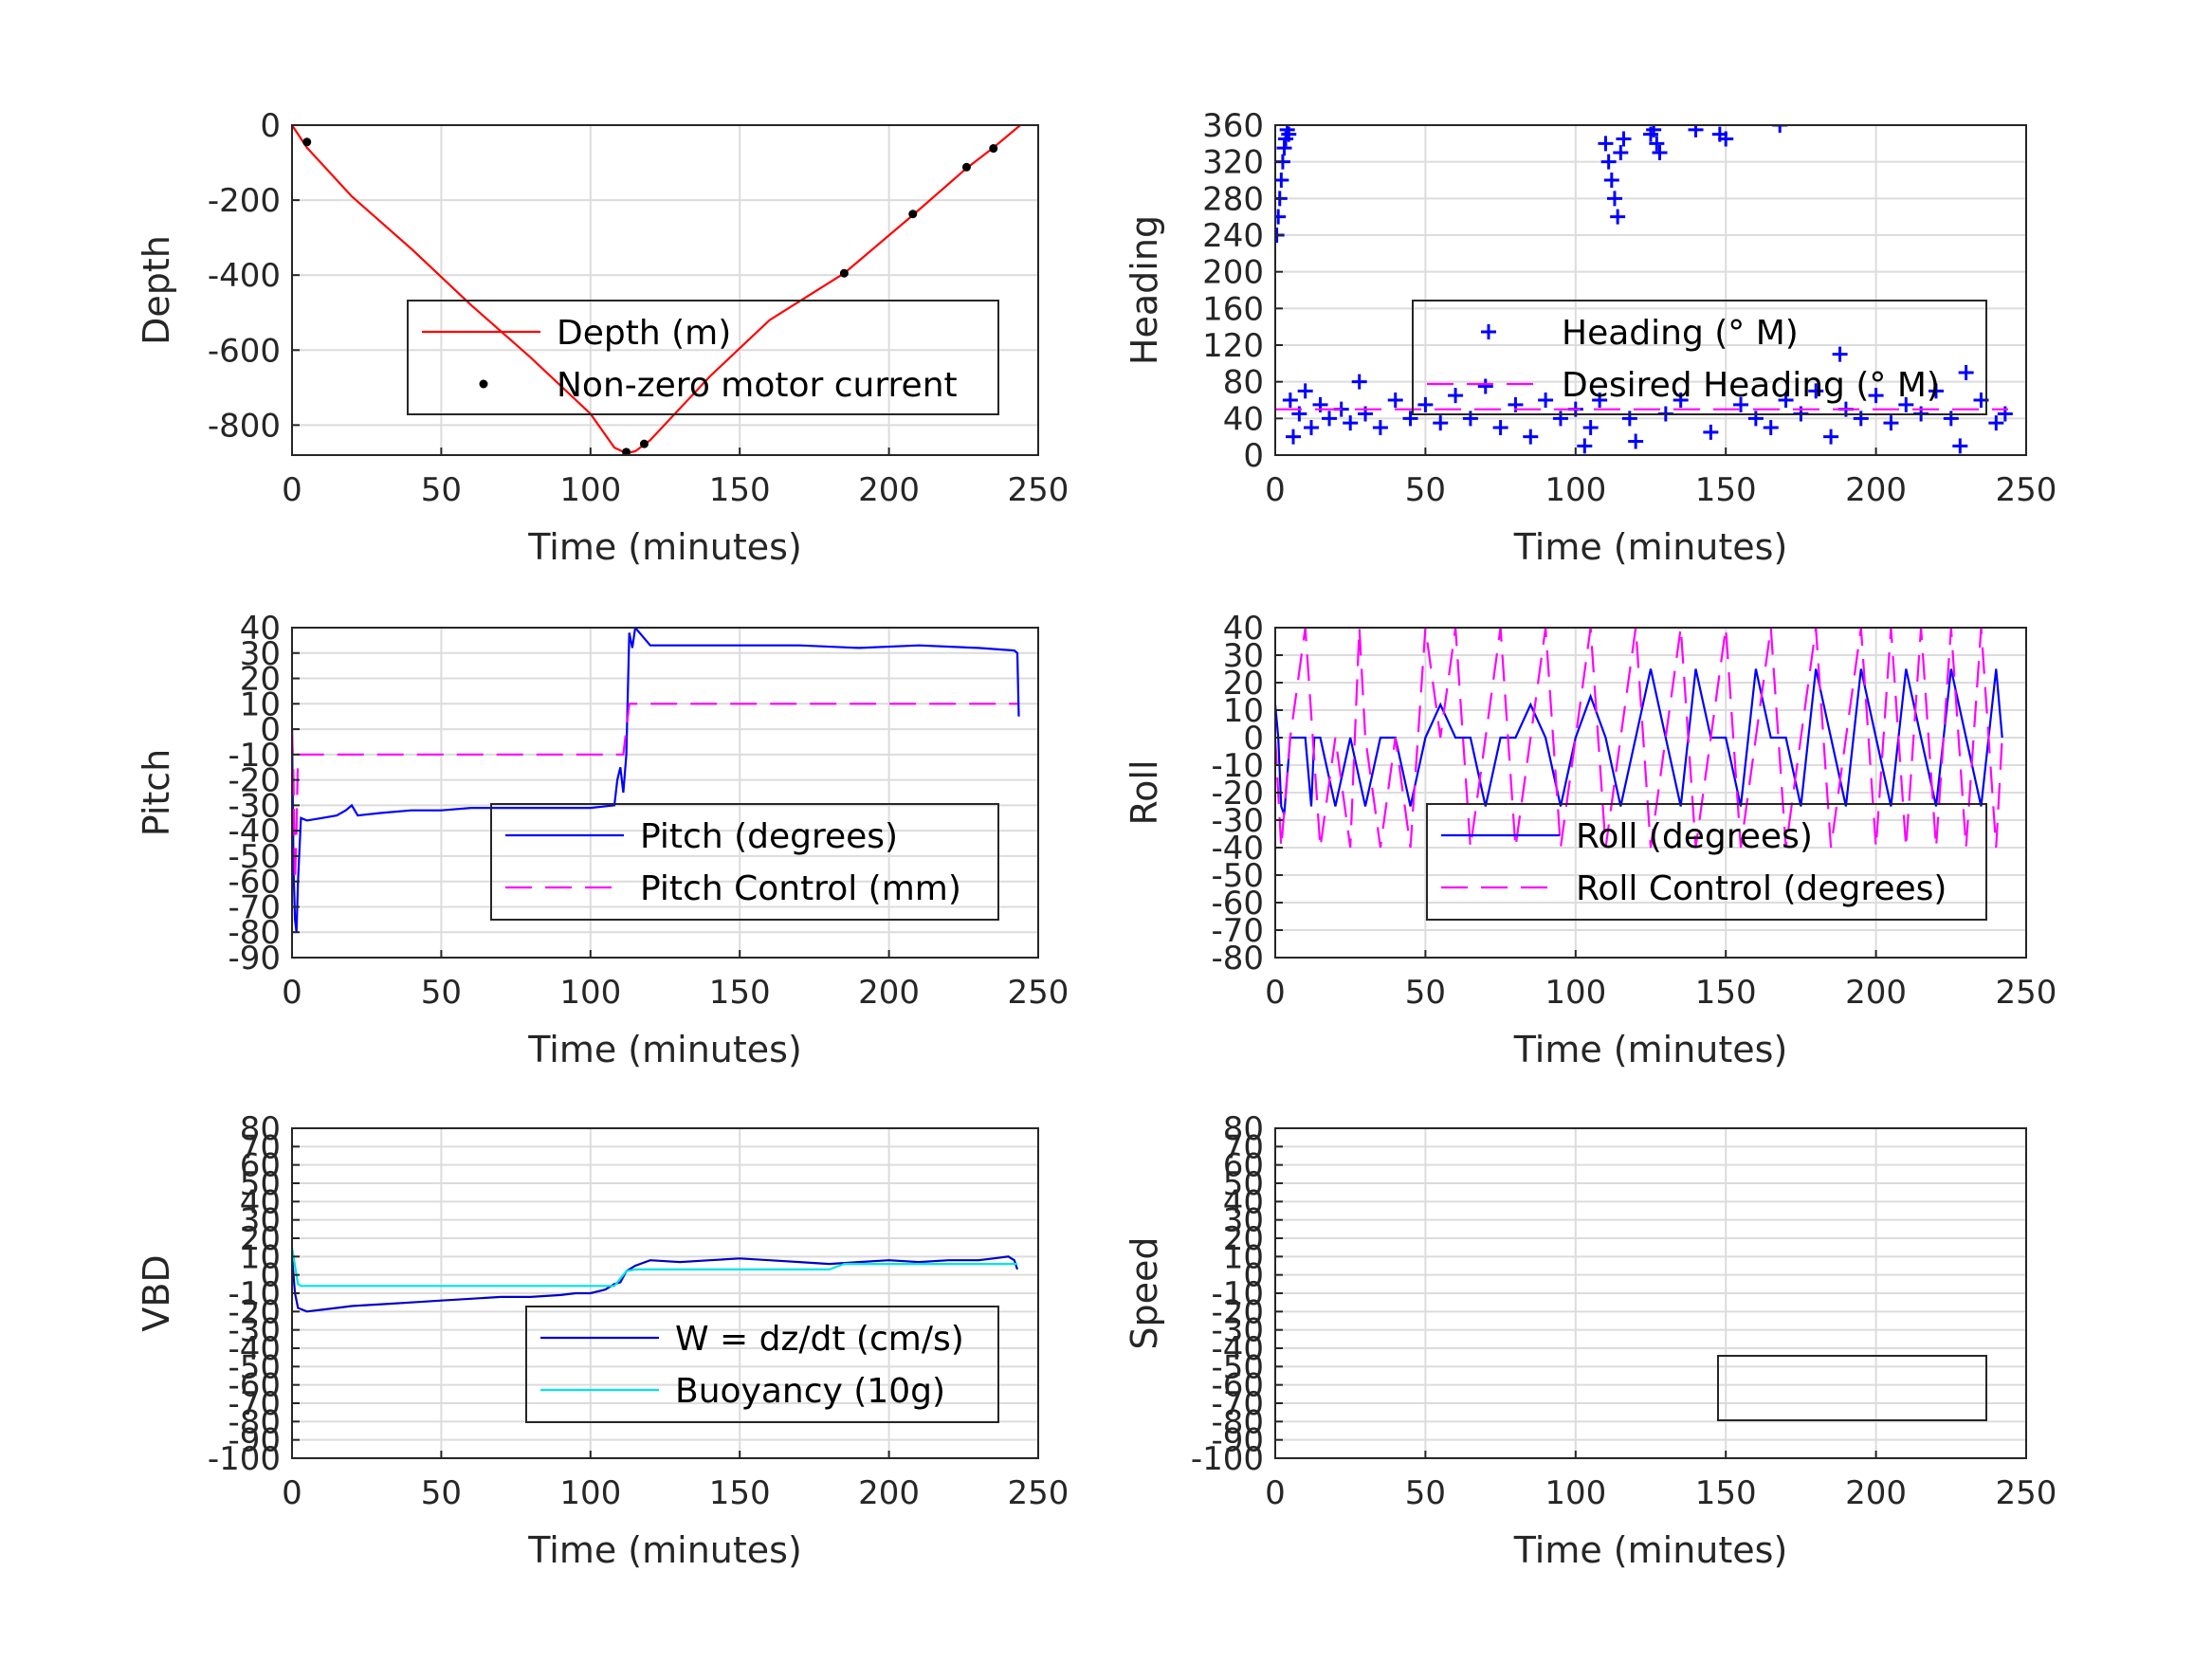 The image size is (2212, 1663). I want to click on y-axis-label: Pitch, so click(156, 793).